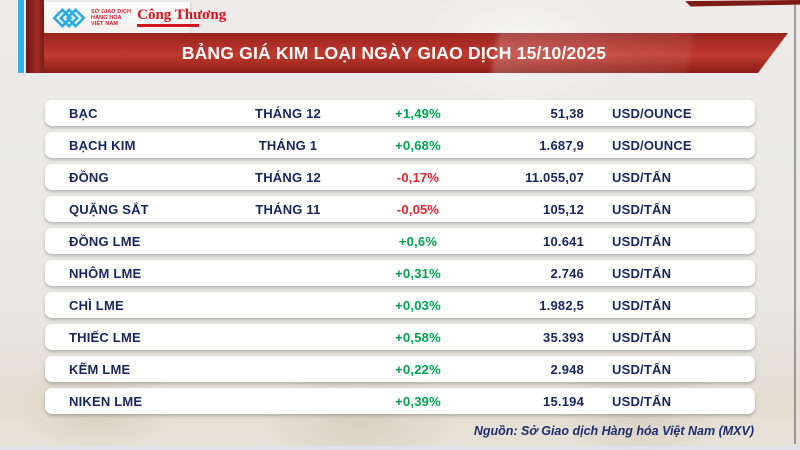 The width and height of the screenshot is (800, 450). What do you see at coordinates (567, 273) in the screenshot?
I see `price-value: 2.746` at bounding box center [567, 273].